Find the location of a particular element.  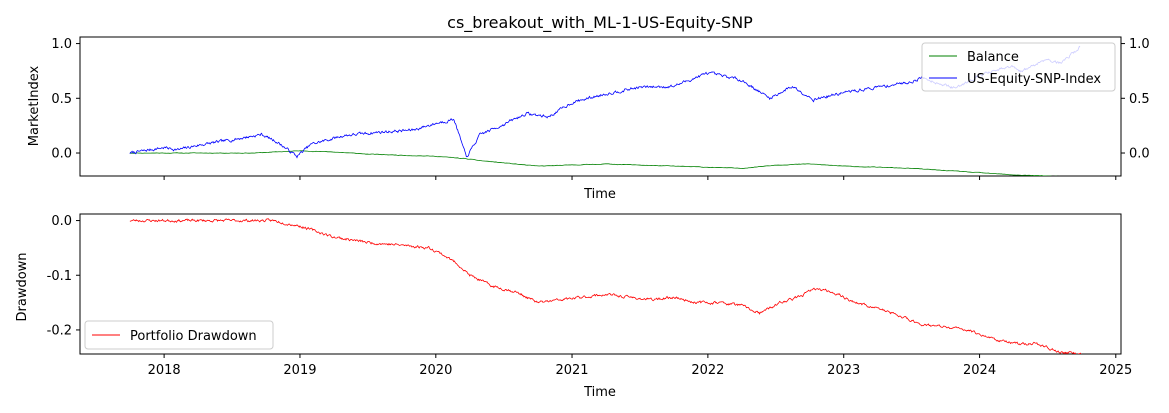

x-tick-label: 2024 is located at coordinates (979, 370).